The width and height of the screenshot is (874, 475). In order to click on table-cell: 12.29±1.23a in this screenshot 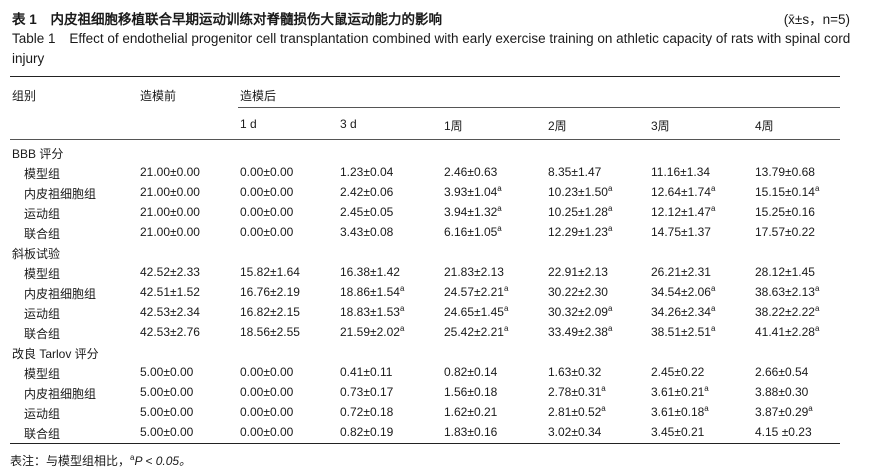, I will do `click(580, 232)`.